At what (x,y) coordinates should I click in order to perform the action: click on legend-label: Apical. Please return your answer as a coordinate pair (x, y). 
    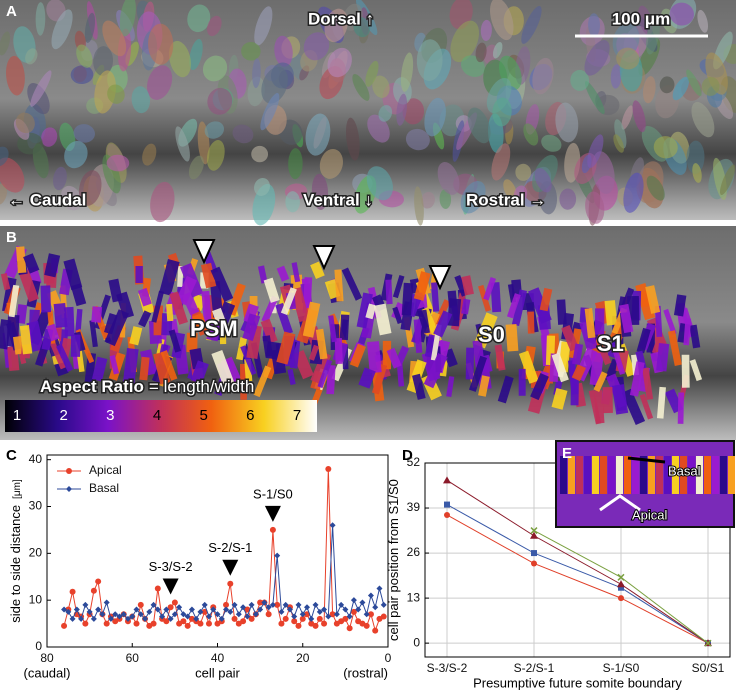
    Looking at the image, I should click on (105, 470).